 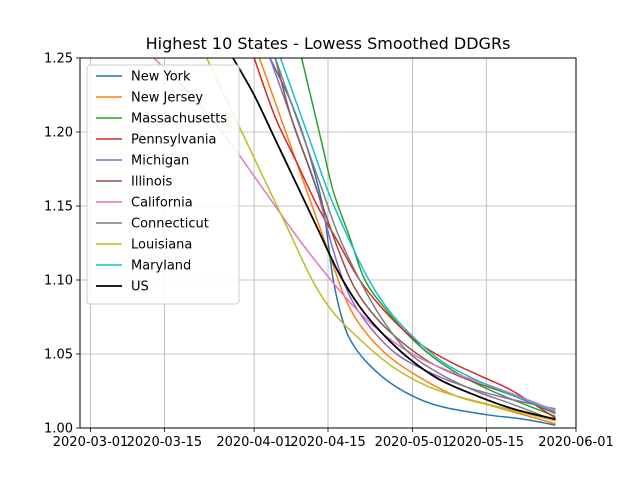 What do you see at coordinates (58, 133) in the screenshot?
I see `y-tick-label: 1.20` at bounding box center [58, 133].